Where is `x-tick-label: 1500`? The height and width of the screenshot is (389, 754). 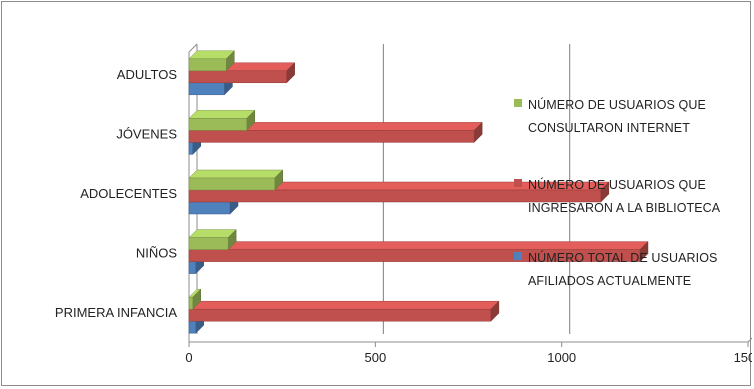
x-tick-label: 1500 is located at coordinates (743, 357).